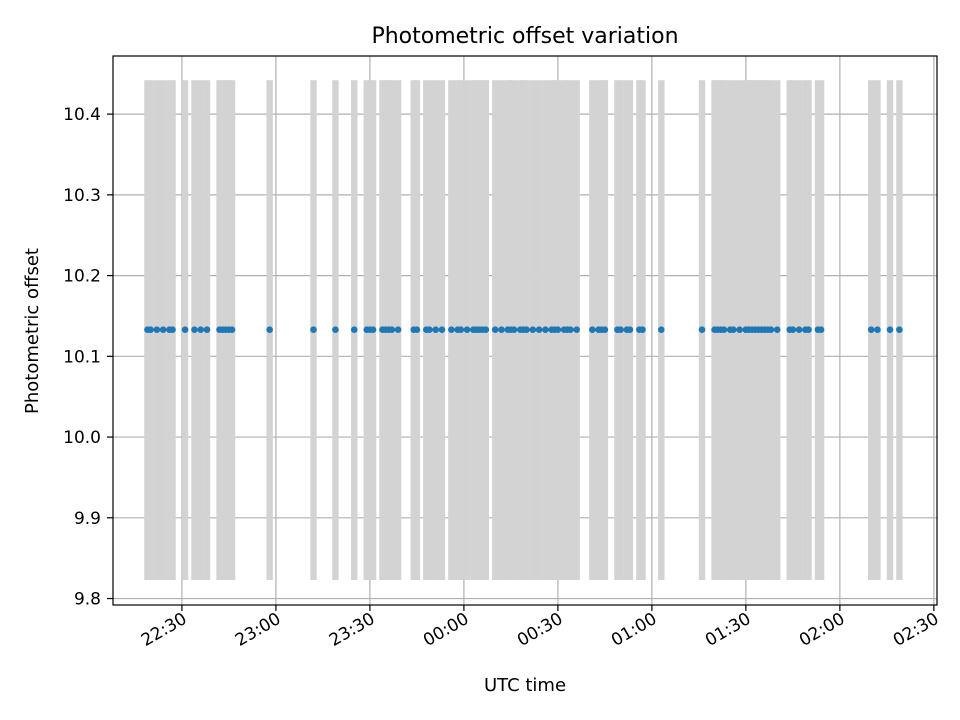  Describe the element at coordinates (82, 196) in the screenshot. I see `y-tick-label: 10.3` at that location.